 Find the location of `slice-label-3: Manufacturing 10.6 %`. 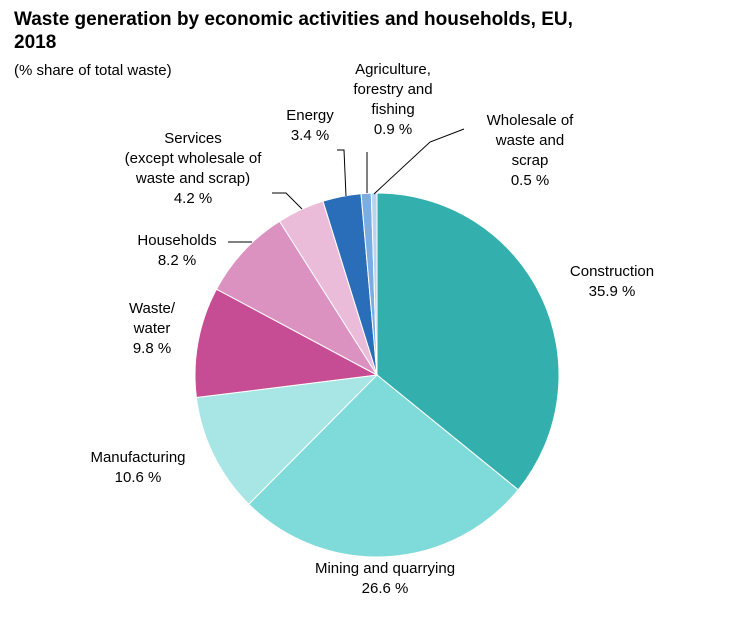

slice-label-3: Manufacturing 10.6 % is located at coordinates (137, 467).